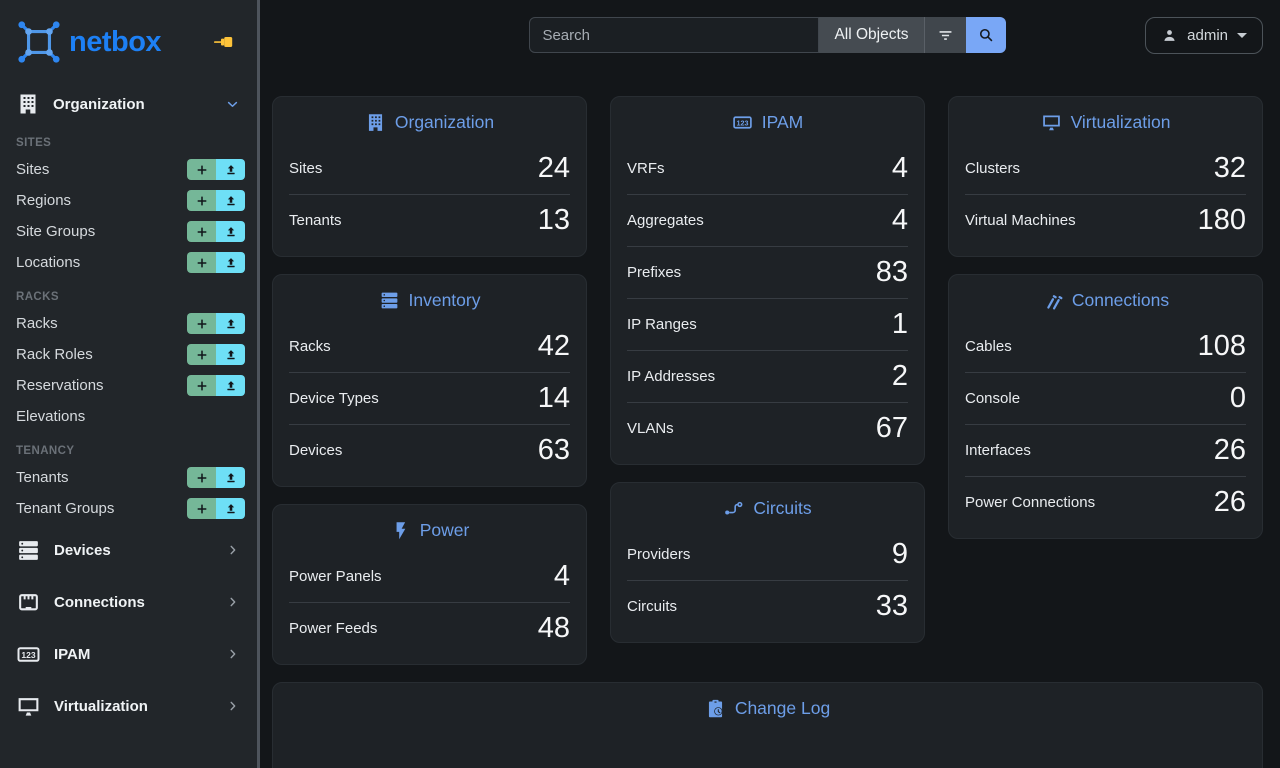 Image resolution: width=1280 pixels, height=768 pixels. What do you see at coordinates (375, 122) in the screenshot?
I see `building-icon` at bounding box center [375, 122].